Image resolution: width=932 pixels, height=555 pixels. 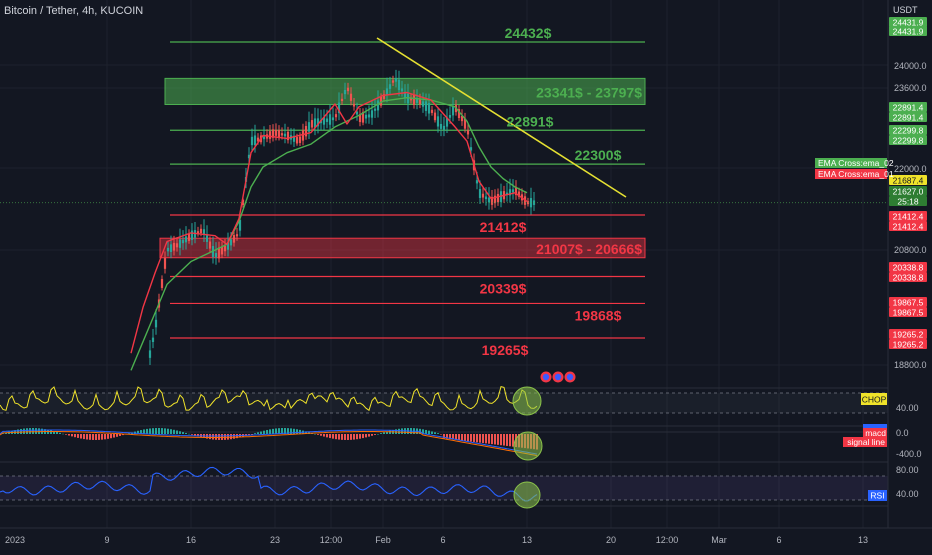 I want to click on macd-tag-label: macd, so click(x=875, y=433).